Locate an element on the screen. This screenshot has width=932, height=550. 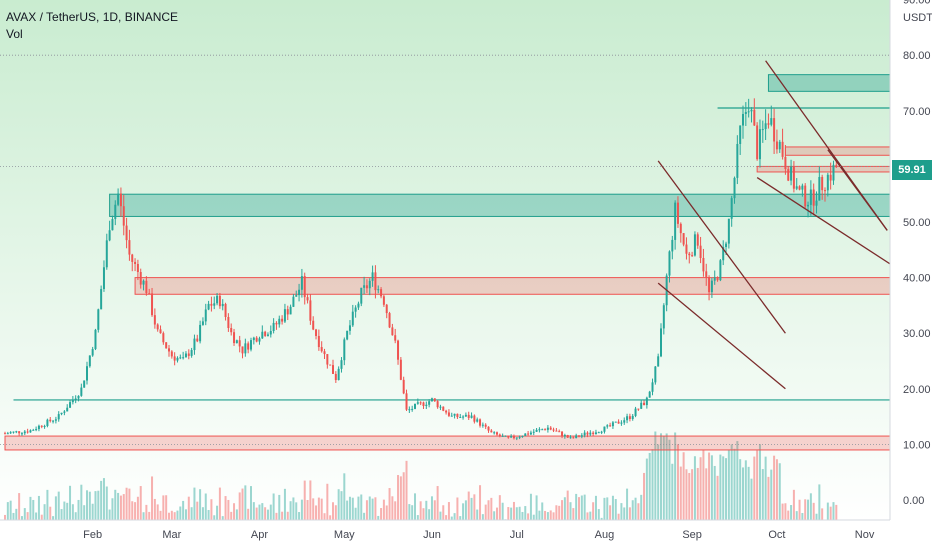
x-tick-label: Jul is located at coordinates (517, 535).